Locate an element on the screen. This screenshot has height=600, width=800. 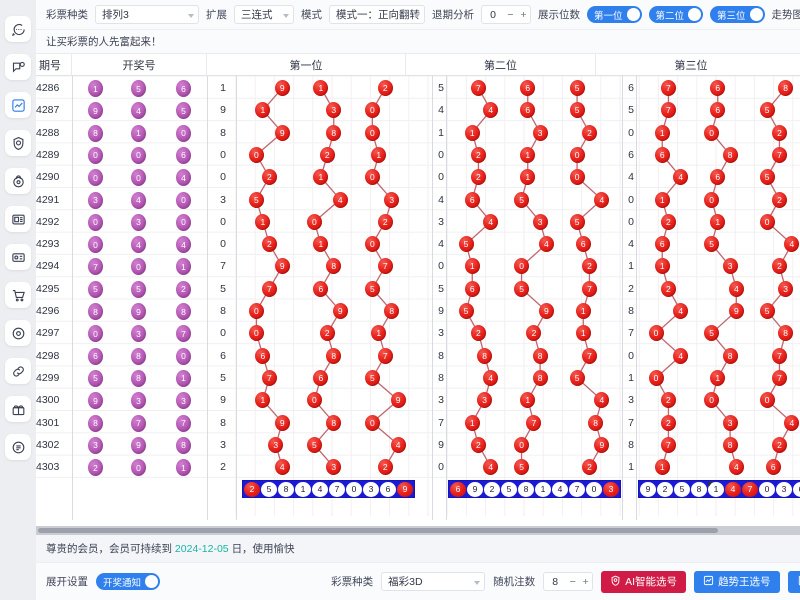
toggle-position-3: 第三位 is located at coordinates (737, 14).